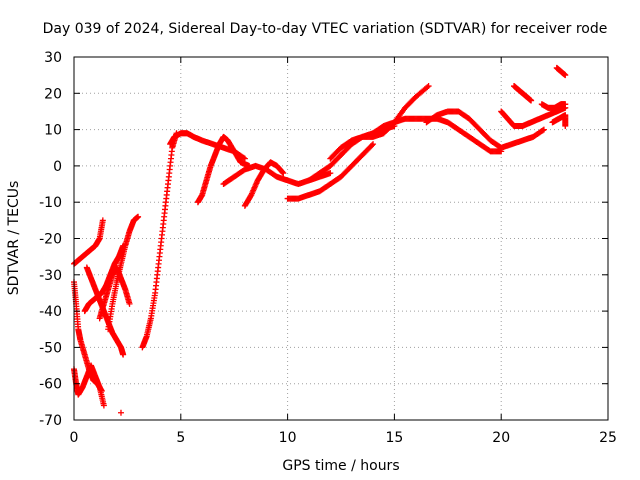  I want to click on x-tick-label: 5, so click(180, 438).